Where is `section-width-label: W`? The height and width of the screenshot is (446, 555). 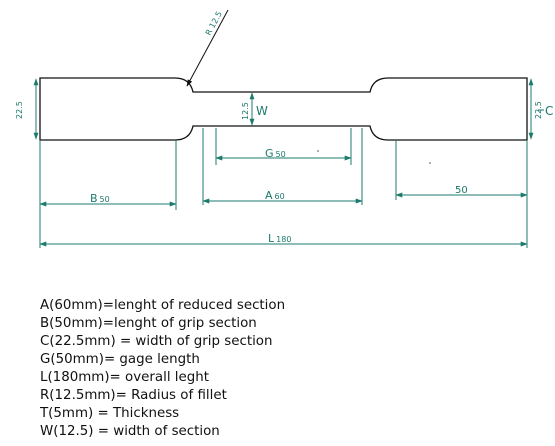 section-width-label: W is located at coordinates (262, 111).